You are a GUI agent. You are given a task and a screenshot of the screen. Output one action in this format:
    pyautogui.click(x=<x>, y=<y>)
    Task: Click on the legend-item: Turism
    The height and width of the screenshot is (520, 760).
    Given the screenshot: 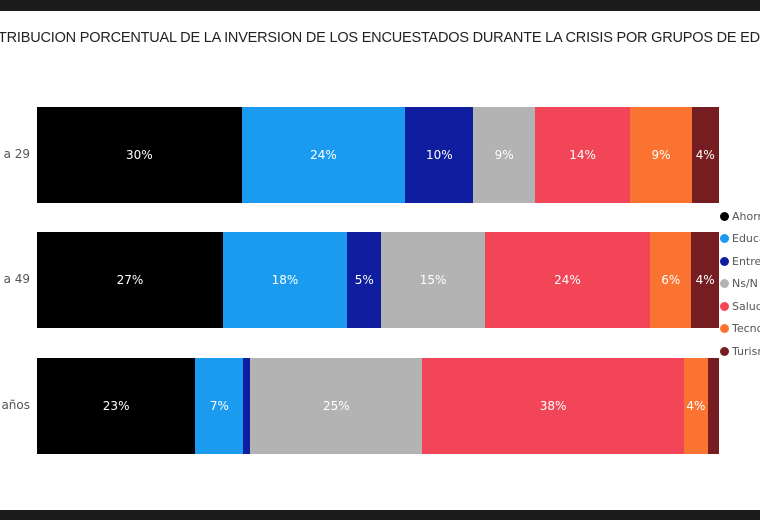 What is the action you would take?
    pyautogui.click(x=740, y=351)
    